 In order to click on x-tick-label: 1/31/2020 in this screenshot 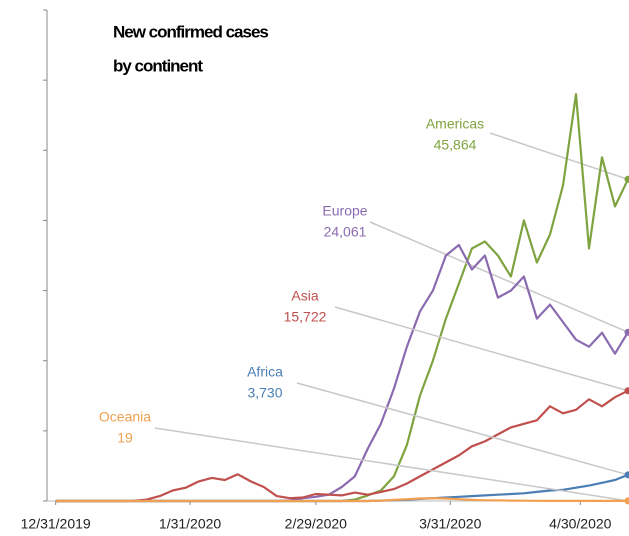, I will do `click(190, 524)`.